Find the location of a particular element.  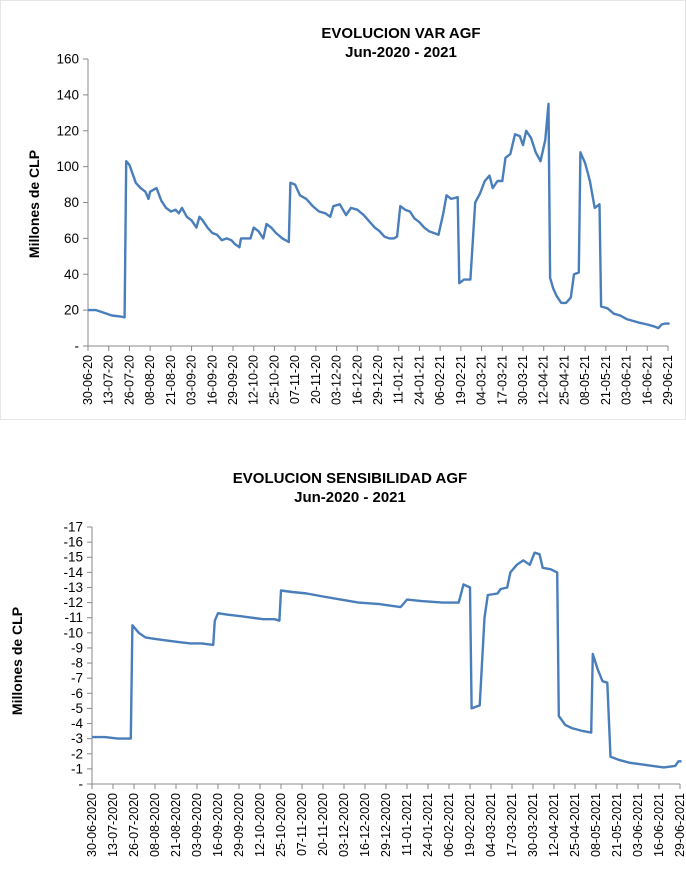

x-tick-label: 24-01-2021 is located at coordinates (428, 825).